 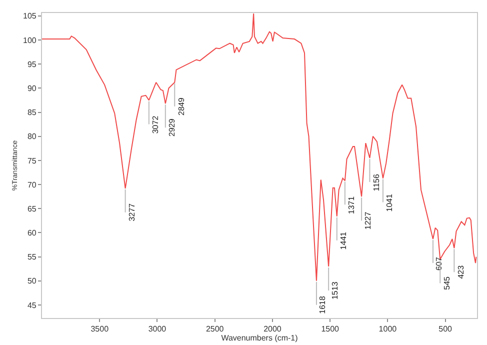 I want to click on annotation: 1041, so click(x=389, y=202).